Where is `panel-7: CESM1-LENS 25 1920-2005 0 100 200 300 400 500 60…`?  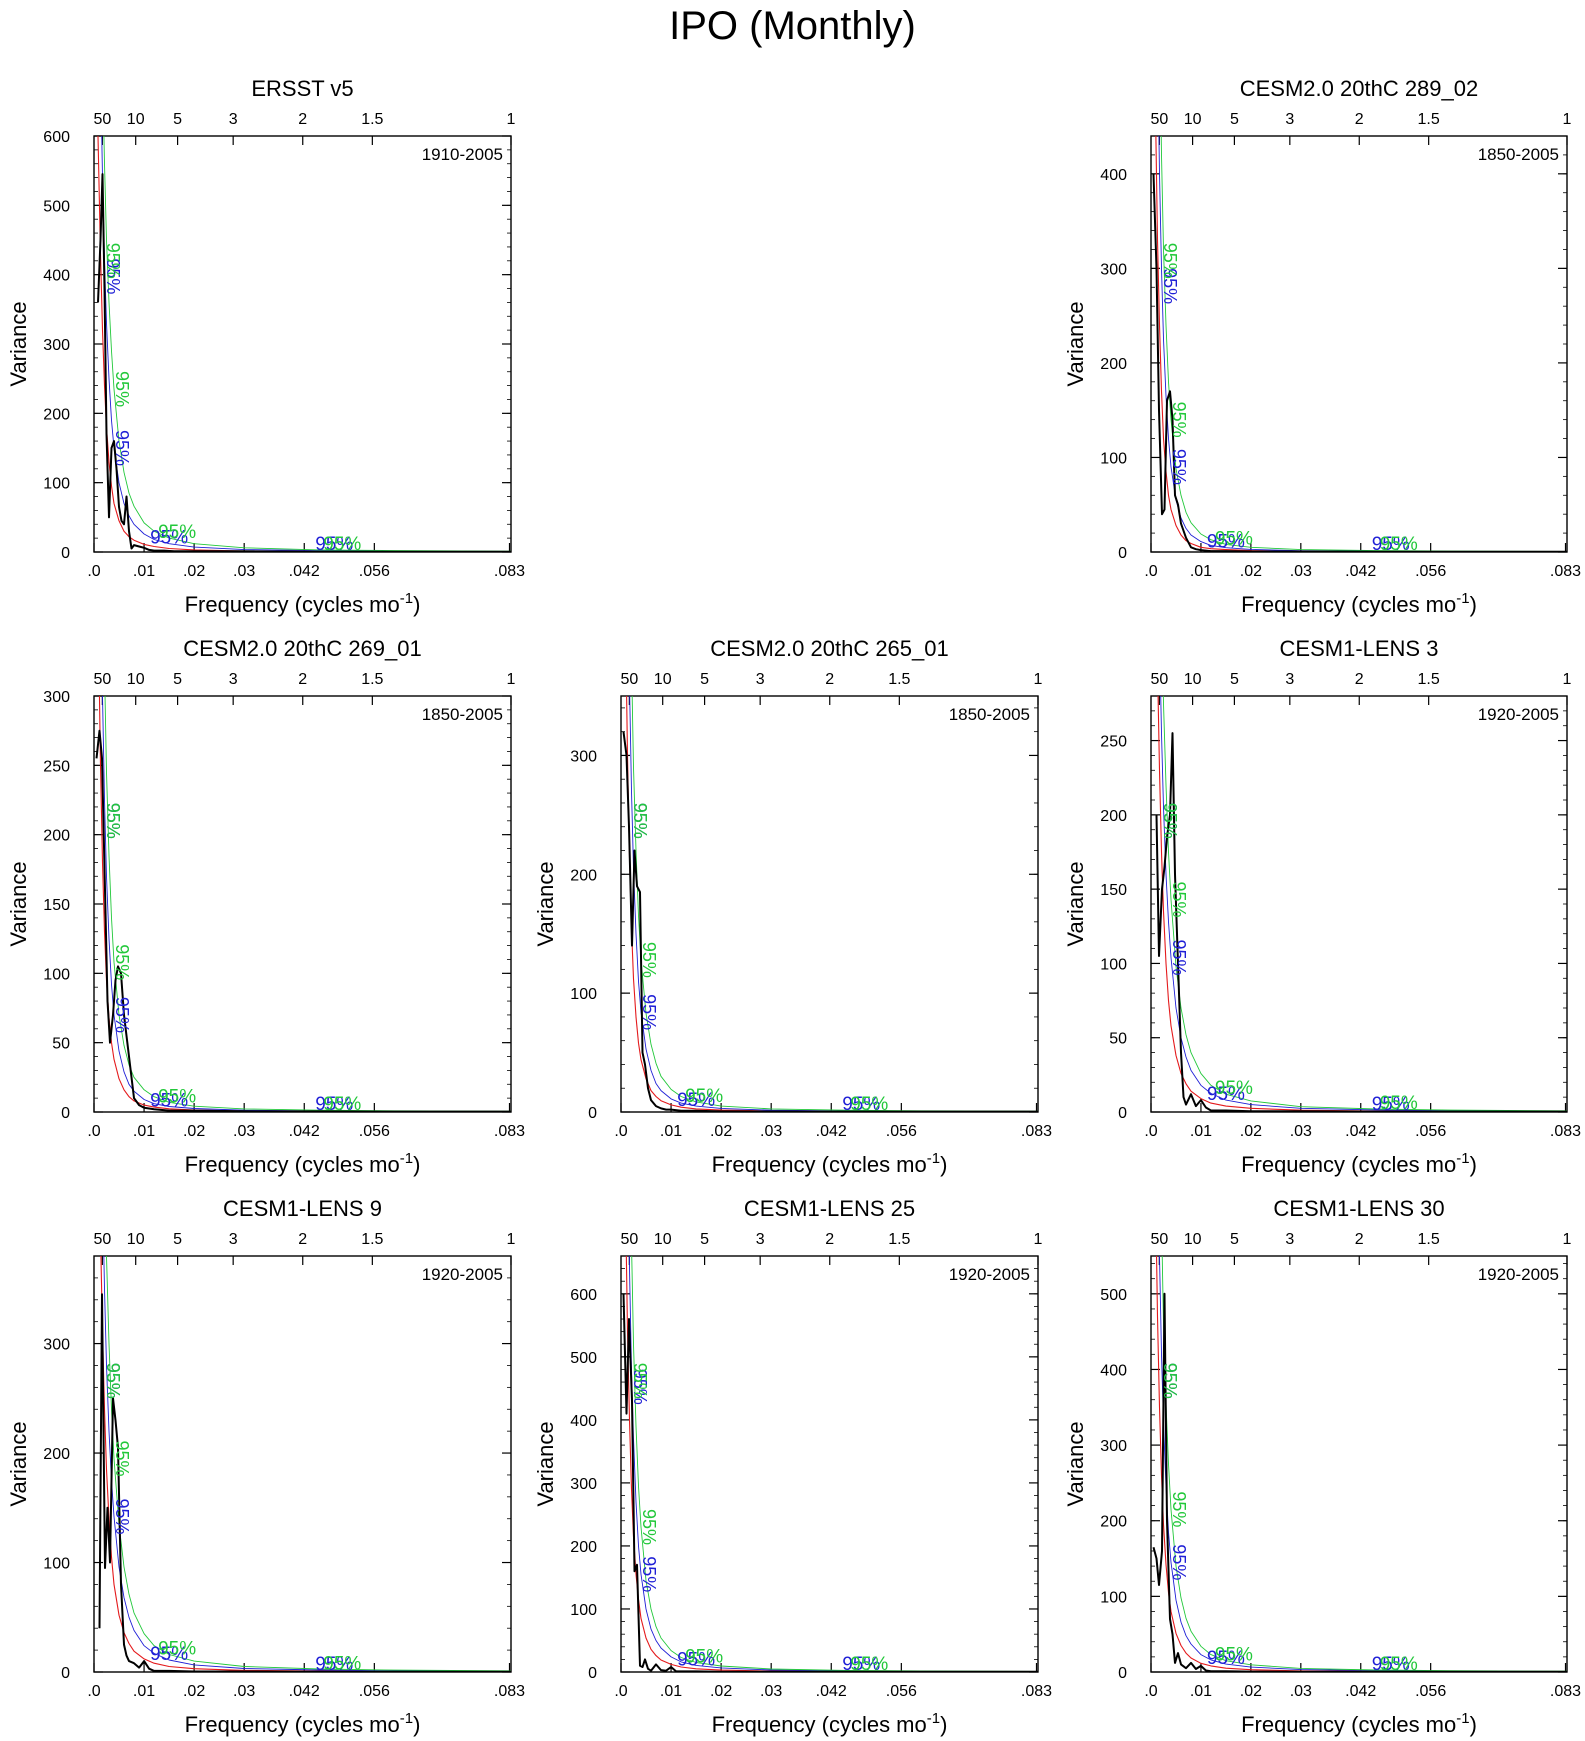
panel-7: CESM1-LENS 25 1920-2005 0 100 200 300 400 500 60… is located at coordinates (792, 1466).